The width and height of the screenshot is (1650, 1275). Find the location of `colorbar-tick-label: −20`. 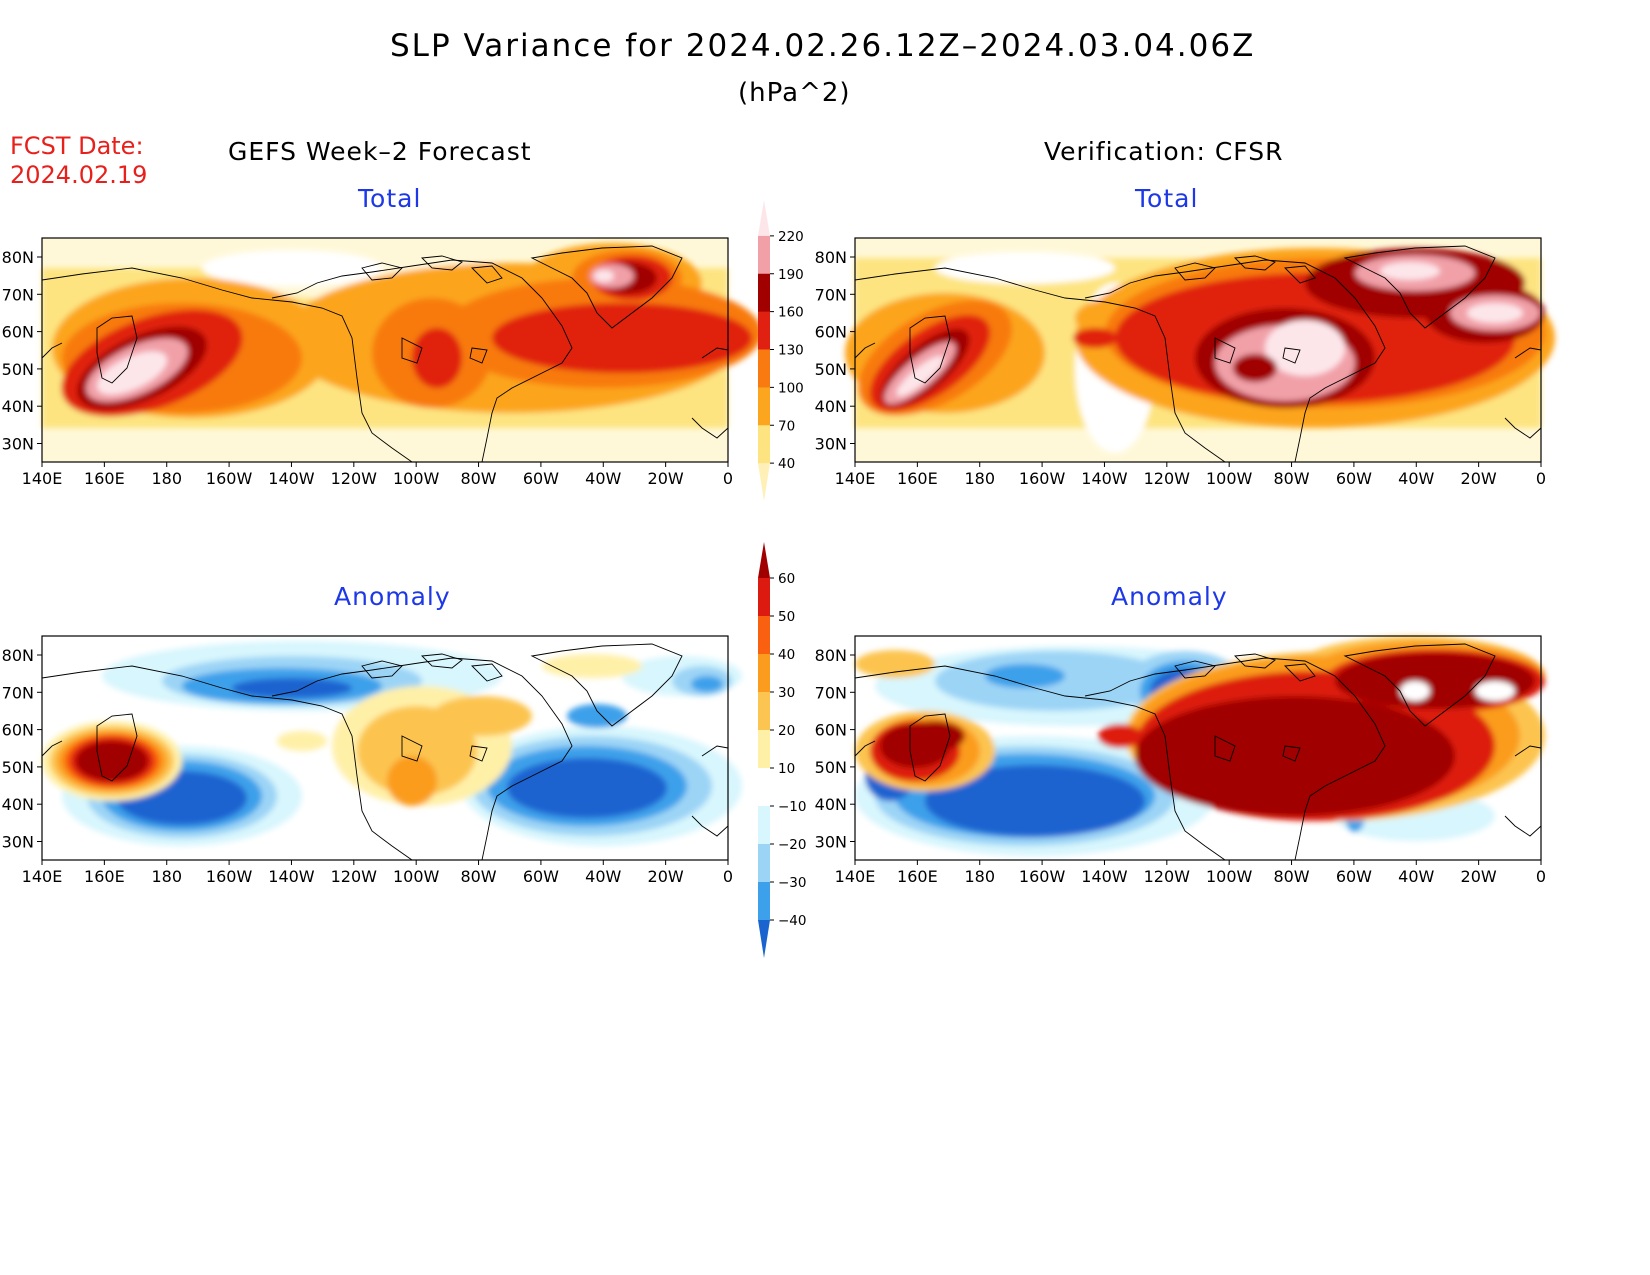

colorbar-tick-label: −20 is located at coordinates (792, 845).